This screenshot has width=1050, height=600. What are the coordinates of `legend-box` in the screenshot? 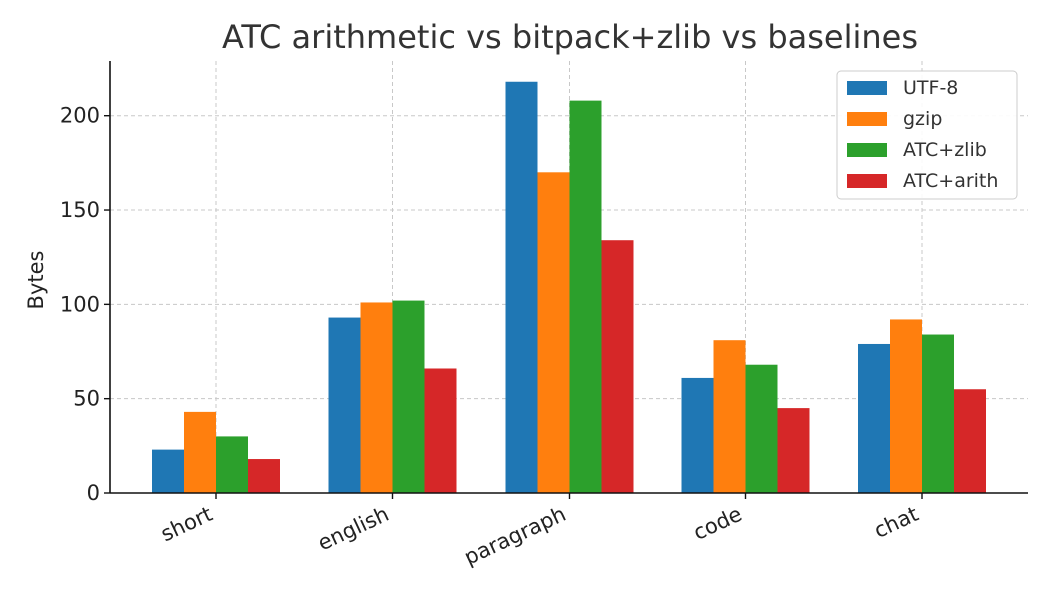 It's located at (927, 135).